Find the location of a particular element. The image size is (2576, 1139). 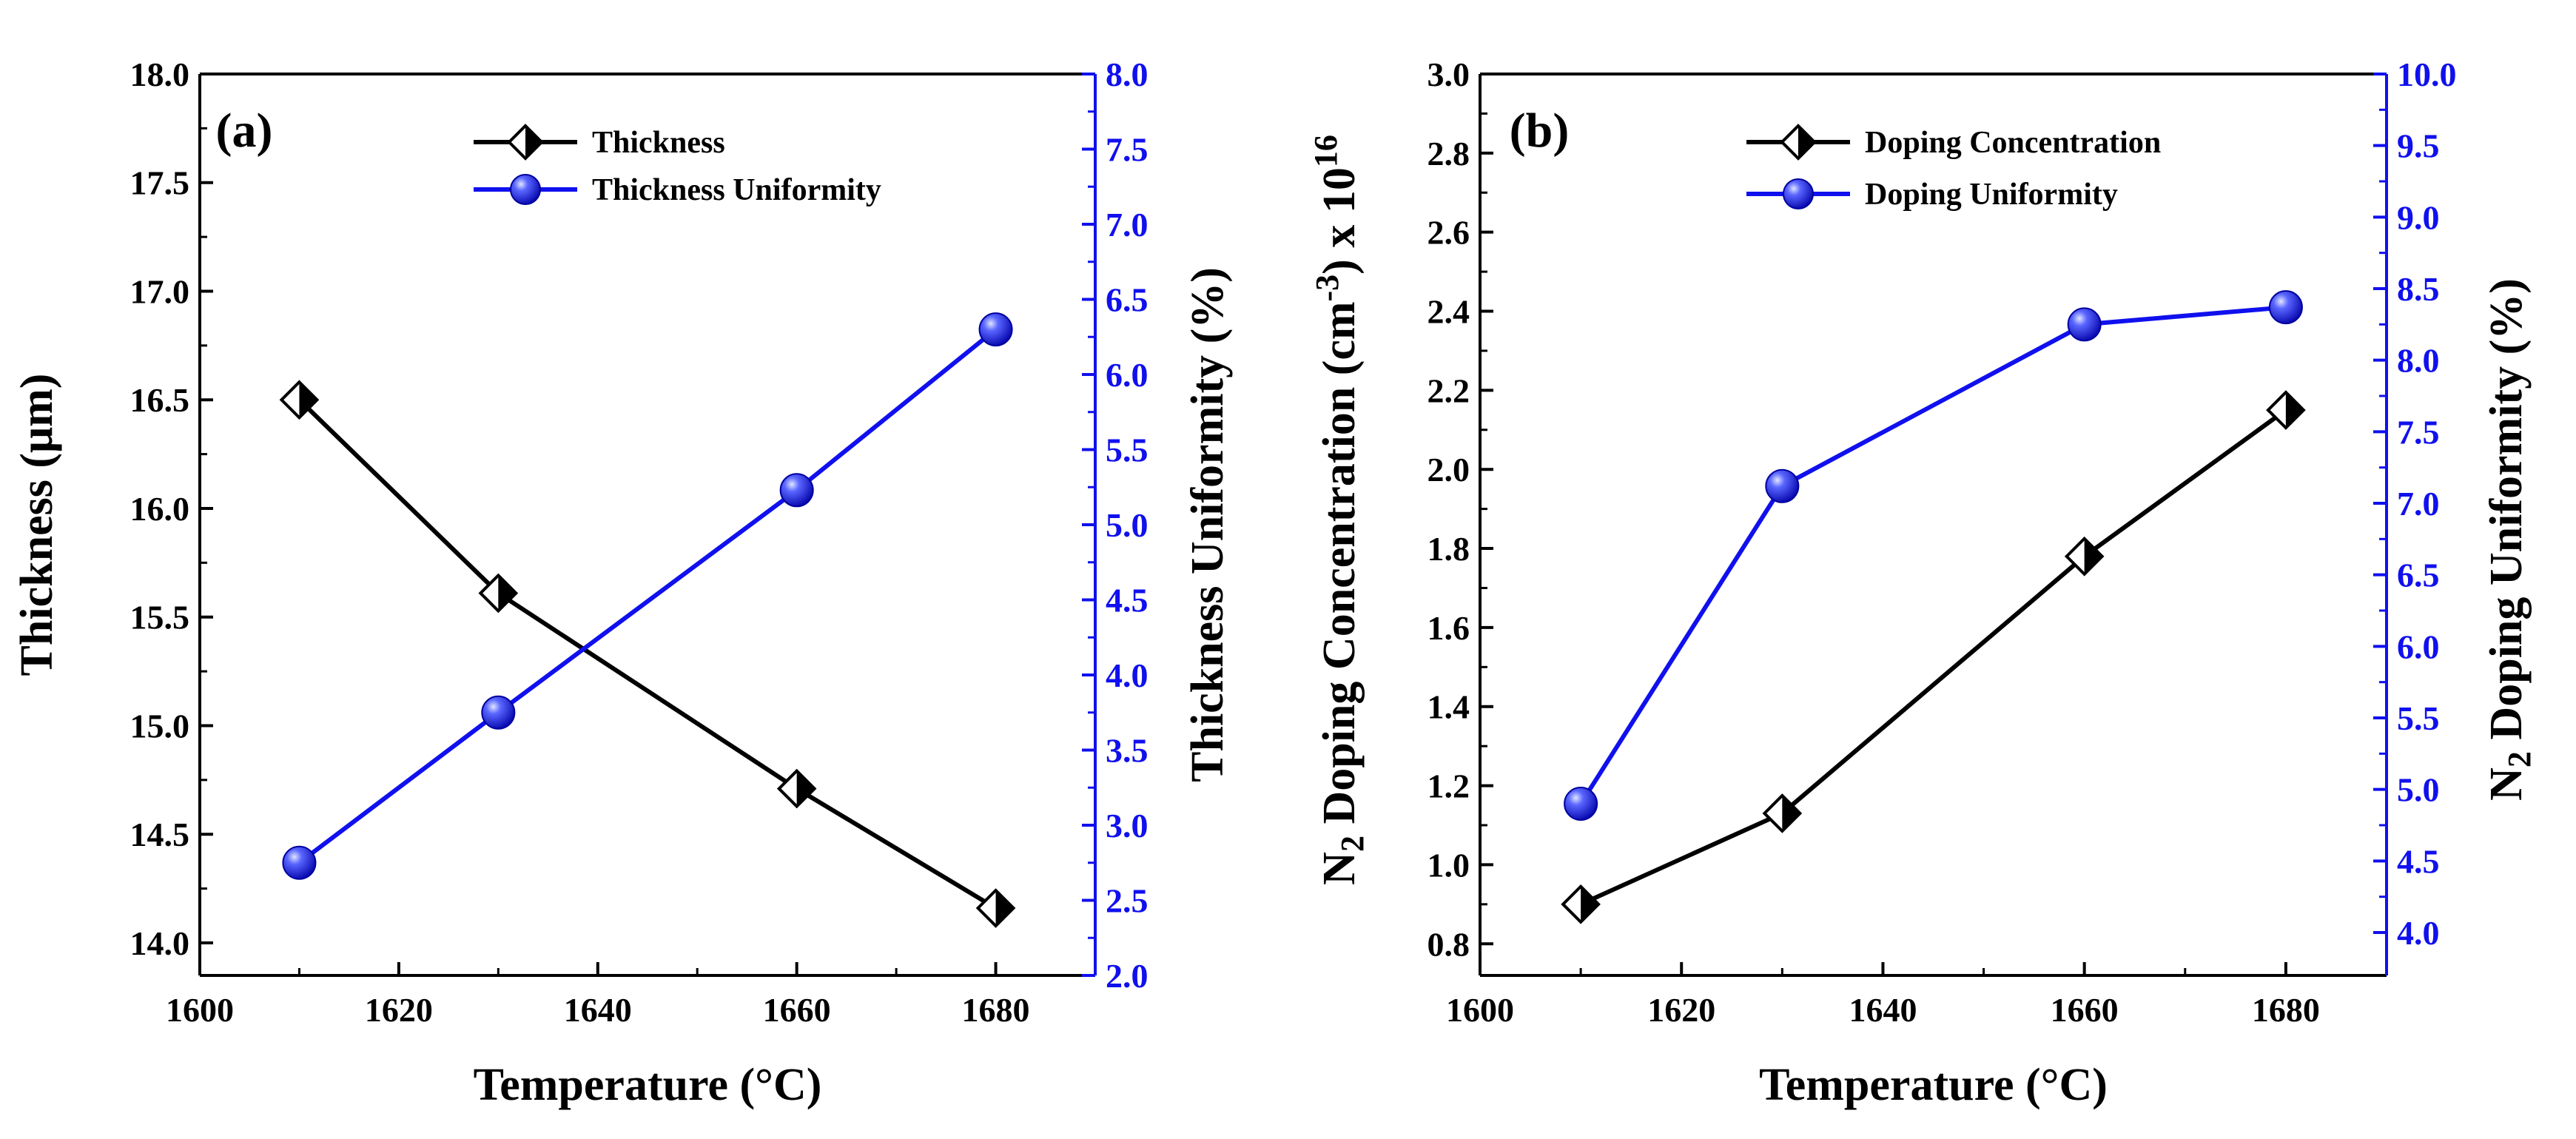

y-tick-label: 2.0 is located at coordinates (1448, 470).